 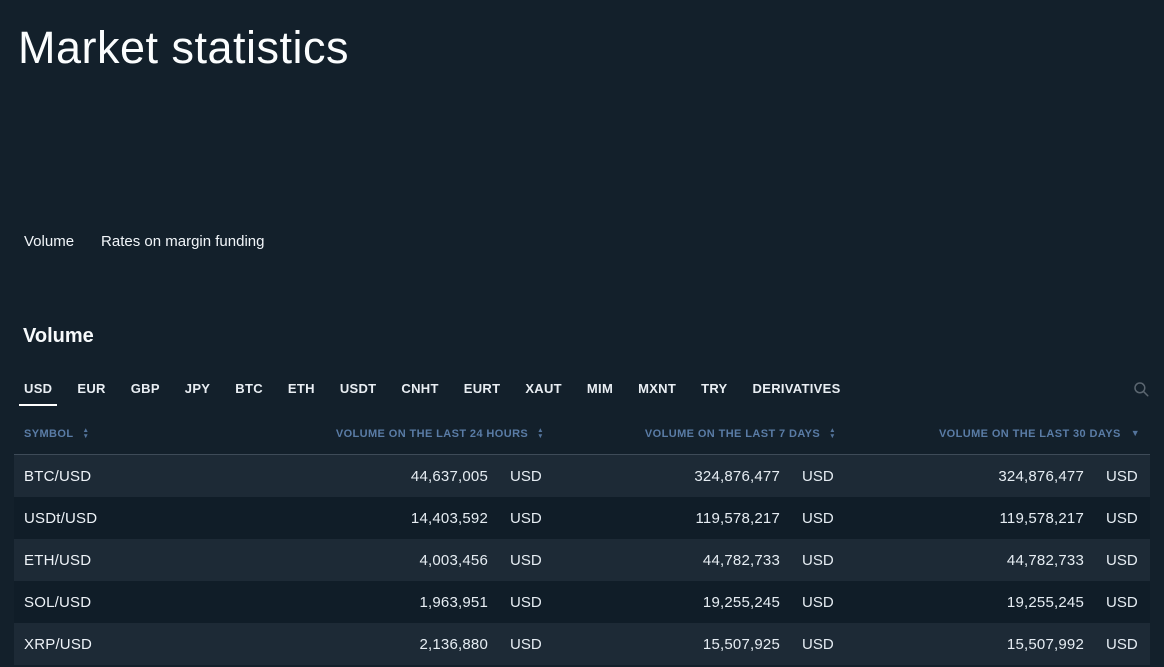 I want to click on volume-24h-cell: 2,136,880 USD, so click(x=369, y=644).